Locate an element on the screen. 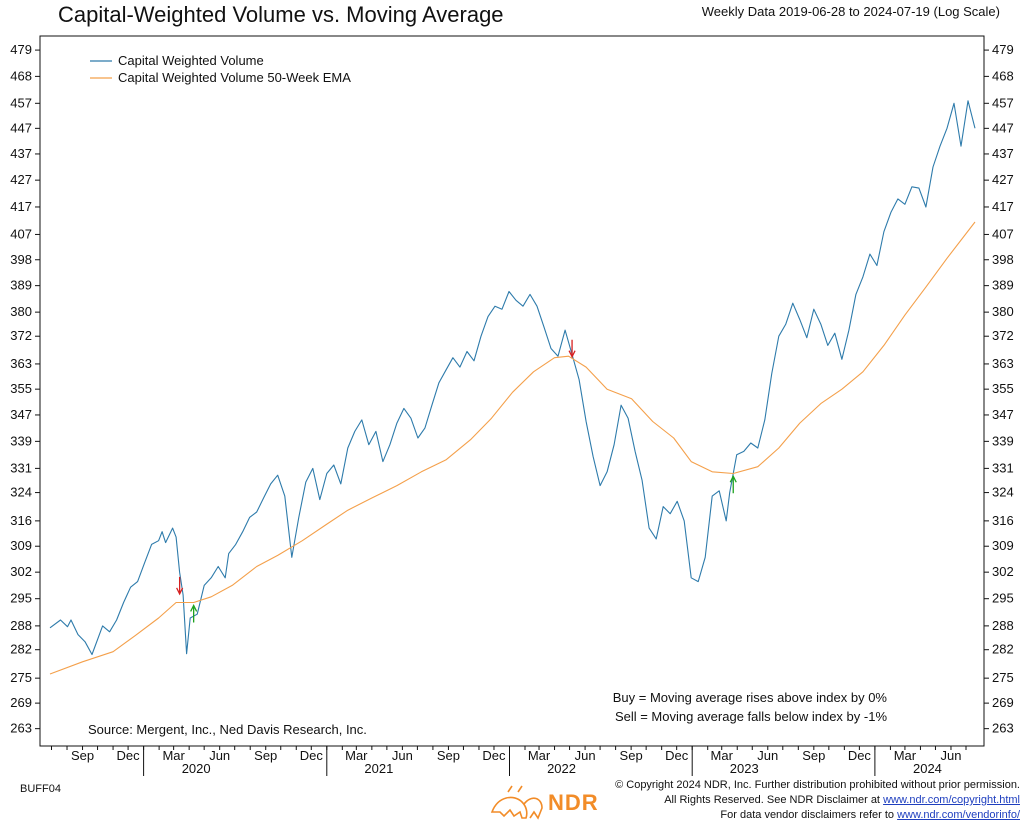 This screenshot has width=1024, height=829. y-tick-label-left-7: 309 is located at coordinates (21, 545).